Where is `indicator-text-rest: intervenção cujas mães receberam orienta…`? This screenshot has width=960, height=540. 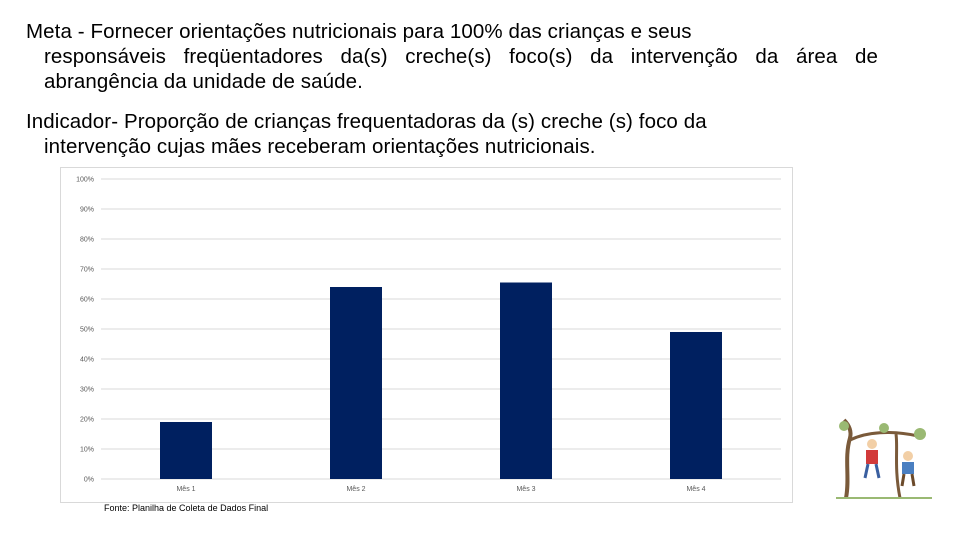
indicator-text-rest: intervenção cujas mães receberam orienta… is located at coordinates (320, 146).